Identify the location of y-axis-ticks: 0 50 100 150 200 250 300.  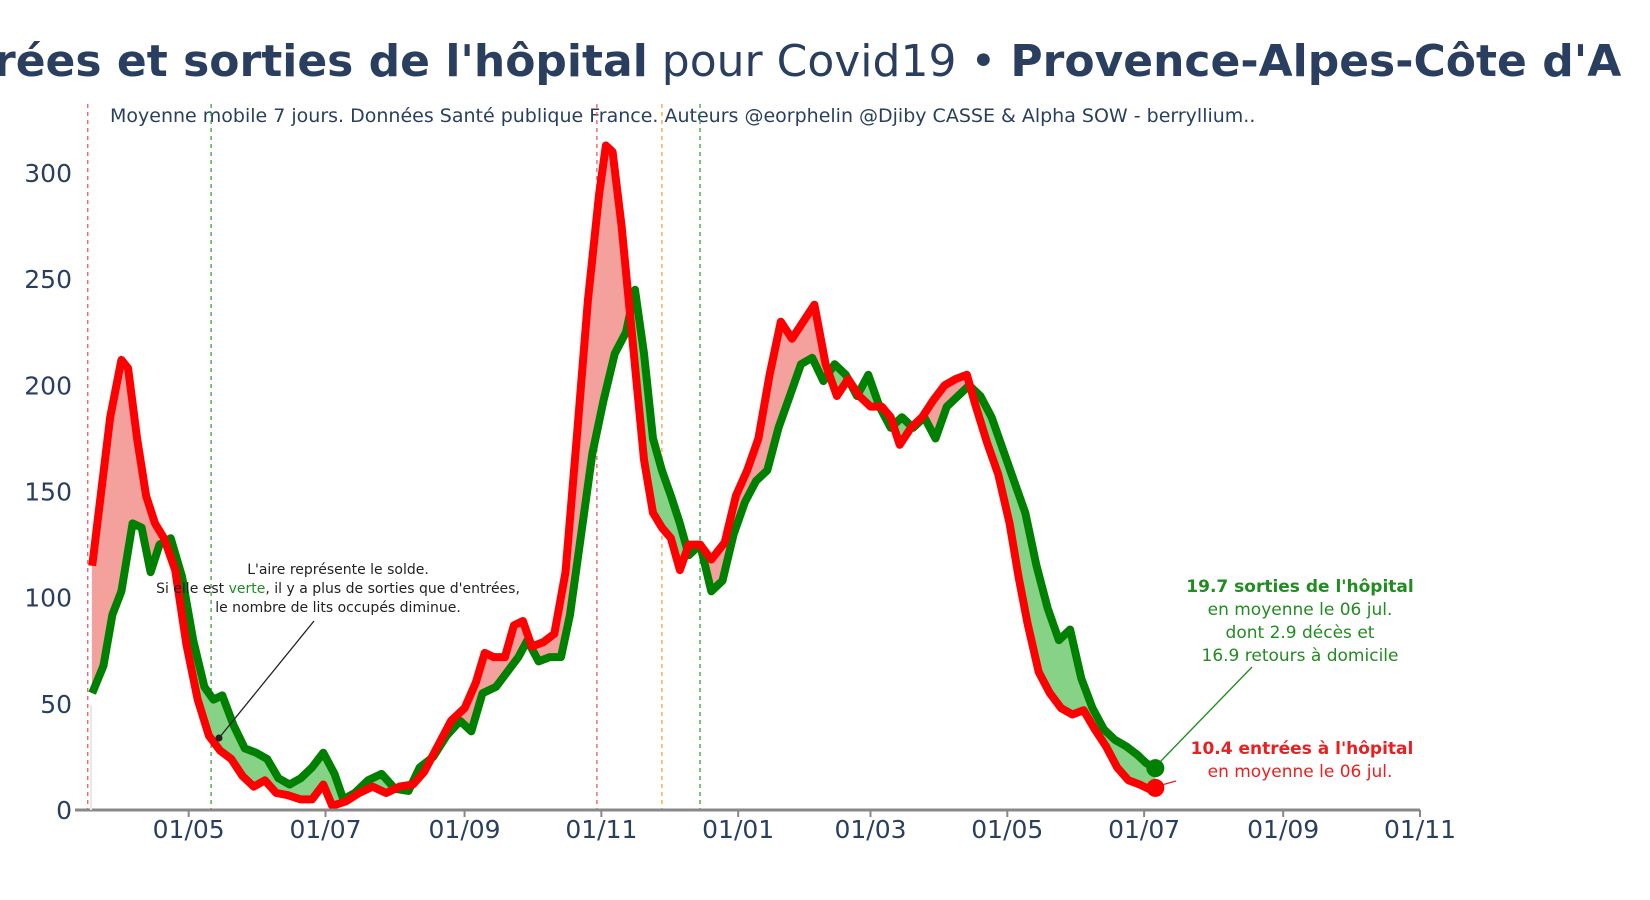
(48, 492).